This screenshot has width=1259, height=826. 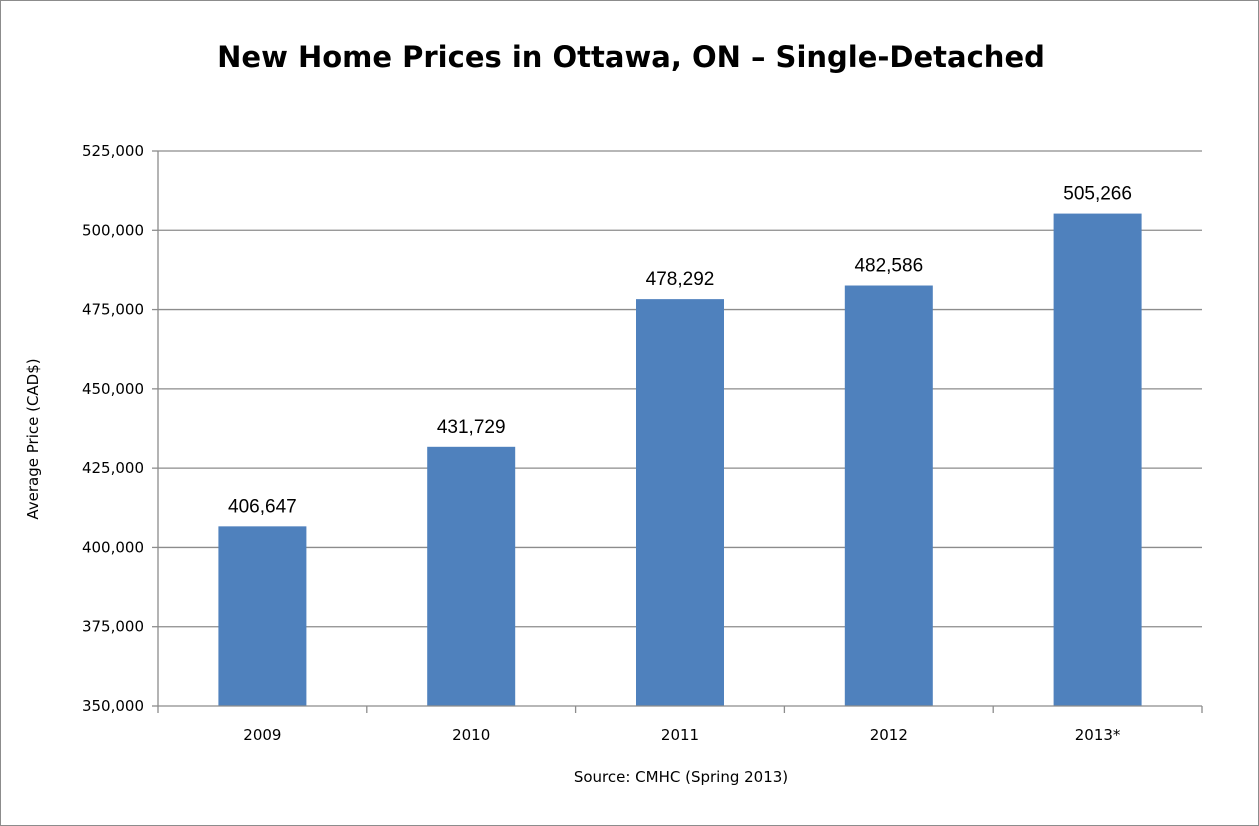 What do you see at coordinates (889, 735) in the screenshot?
I see `x-tick-label: 2012` at bounding box center [889, 735].